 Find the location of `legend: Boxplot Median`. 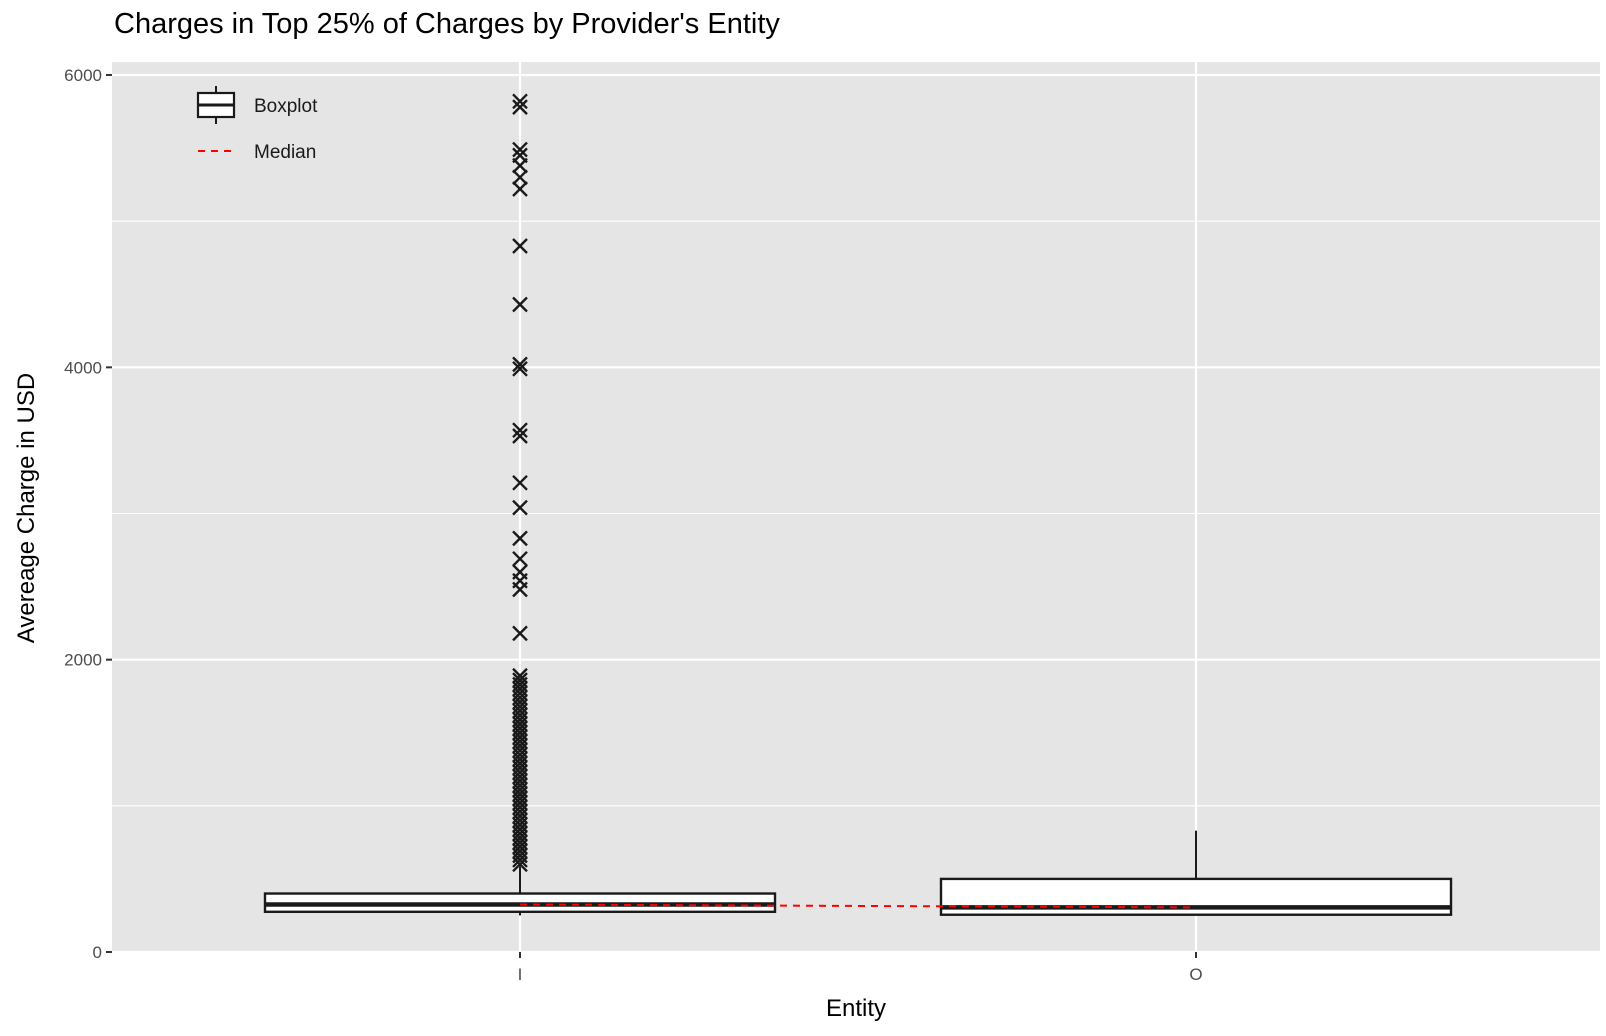

legend: Boxplot Median is located at coordinates (257, 124).